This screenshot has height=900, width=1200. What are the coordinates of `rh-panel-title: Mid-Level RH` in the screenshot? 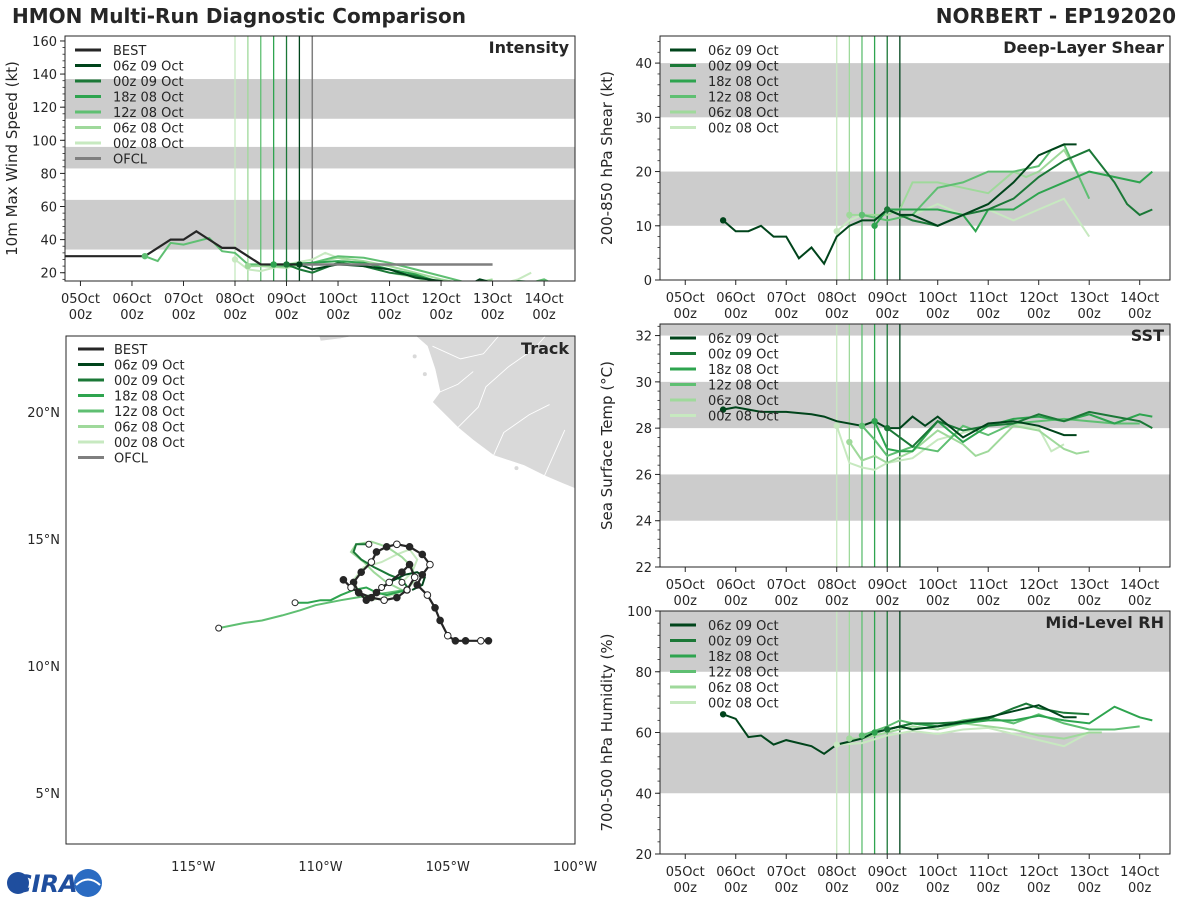 It's located at (1104, 622).